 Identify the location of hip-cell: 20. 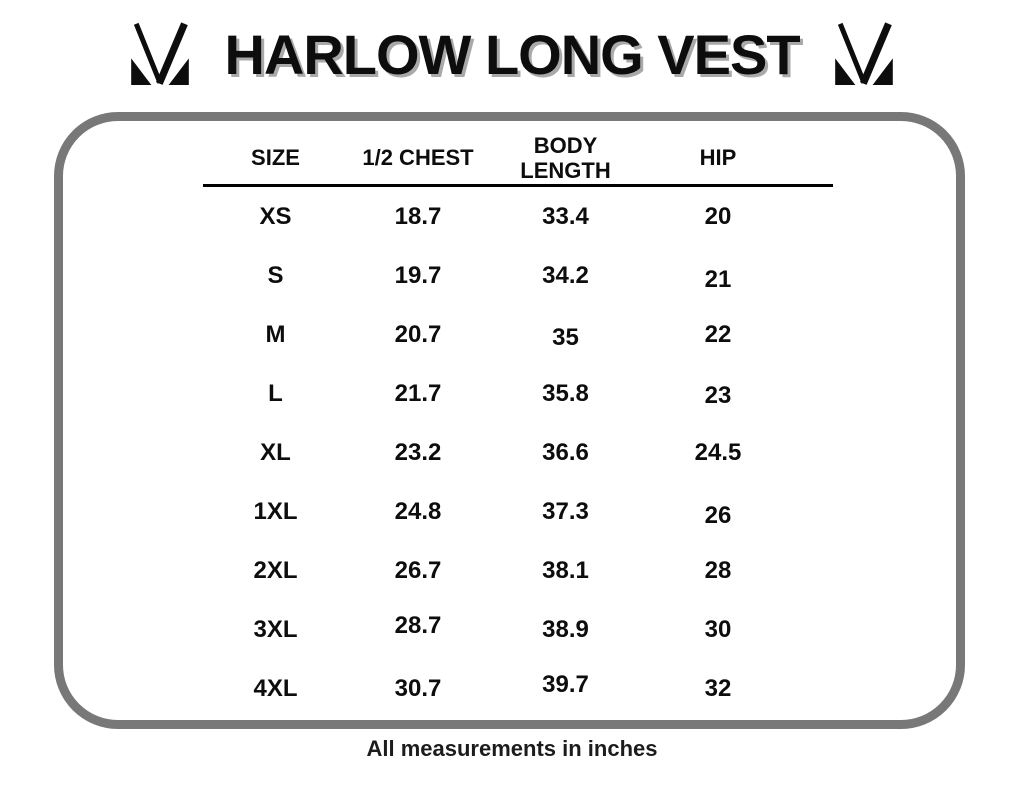
(718, 216).